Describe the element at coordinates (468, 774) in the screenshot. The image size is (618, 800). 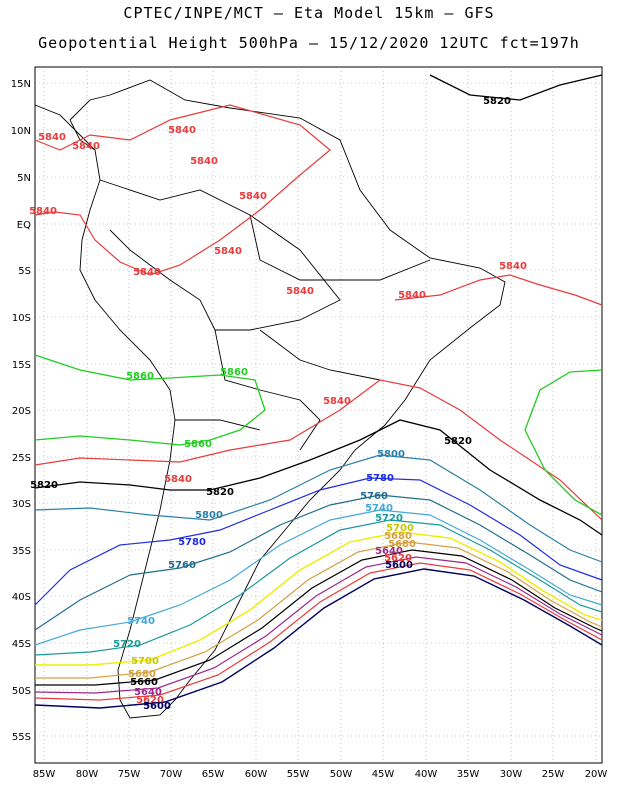
I see `lon-tick-label: 35W` at that location.